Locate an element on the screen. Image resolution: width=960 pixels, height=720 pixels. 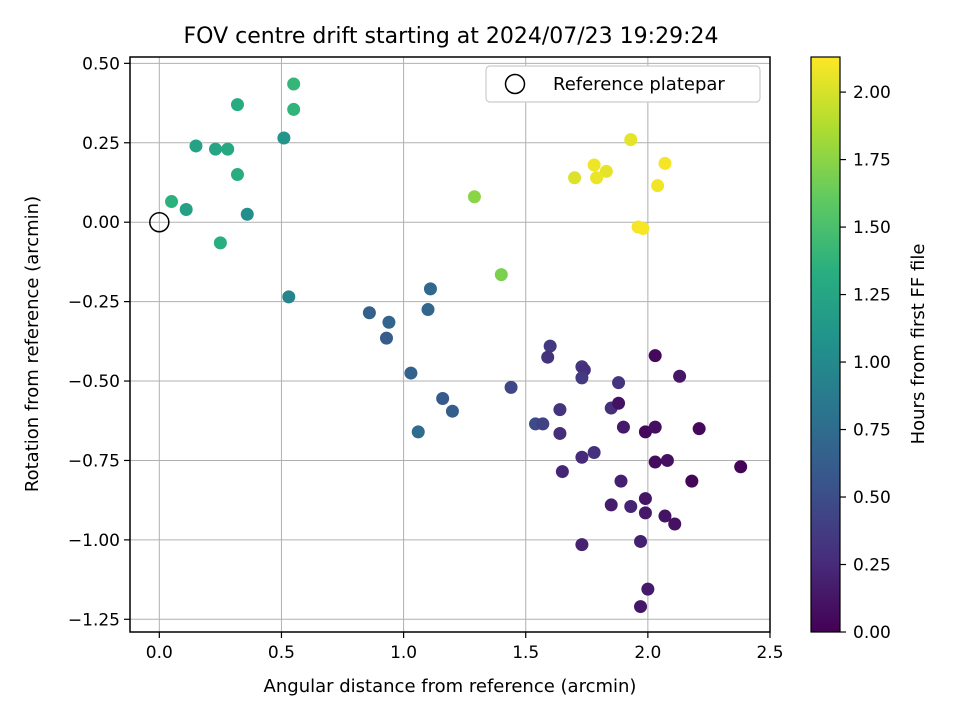
y-tick-label: −1.00 is located at coordinates (94, 541).